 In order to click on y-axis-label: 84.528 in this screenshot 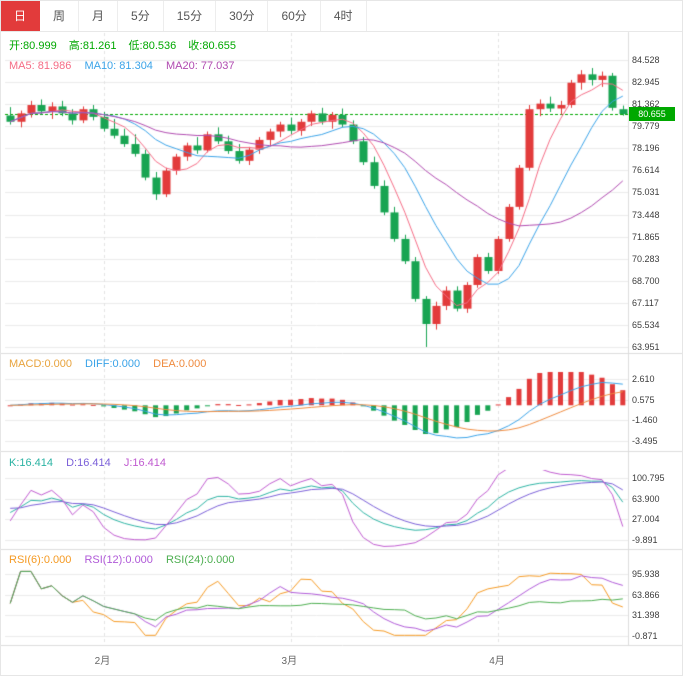, I will do `click(646, 60)`.